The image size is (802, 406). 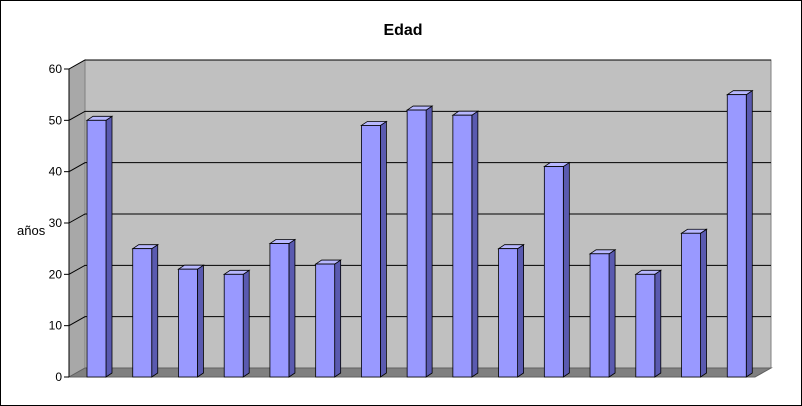 I want to click on y-tick-label: 0, so click(x=58, y=377).